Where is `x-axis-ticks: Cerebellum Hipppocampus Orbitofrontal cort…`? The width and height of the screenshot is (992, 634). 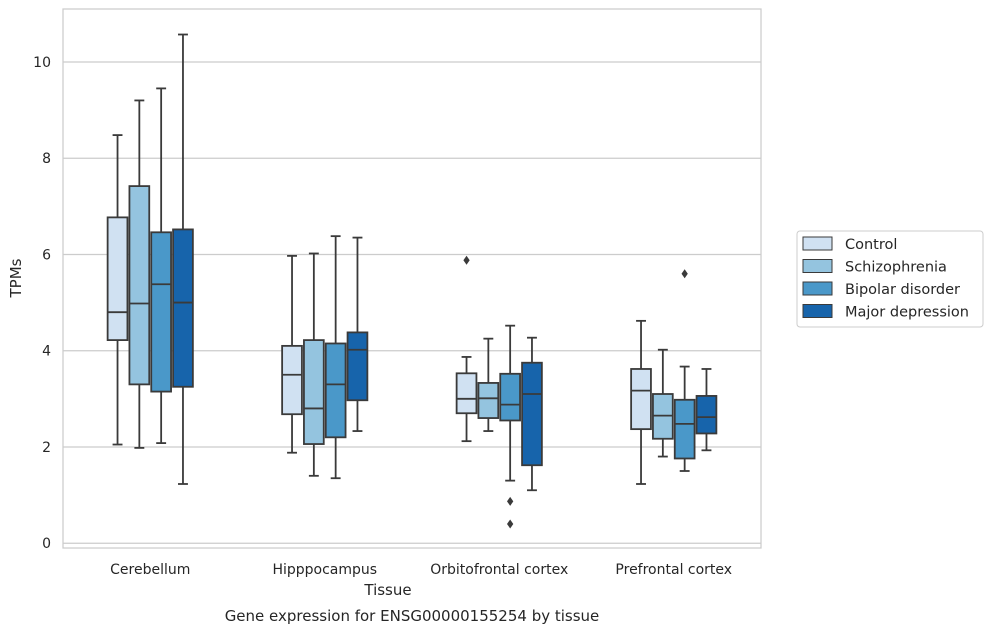 x-axis-ticks: Cerebellum Hipppocampus Orbitofrontal cort… is located at coordinates (421, 570).